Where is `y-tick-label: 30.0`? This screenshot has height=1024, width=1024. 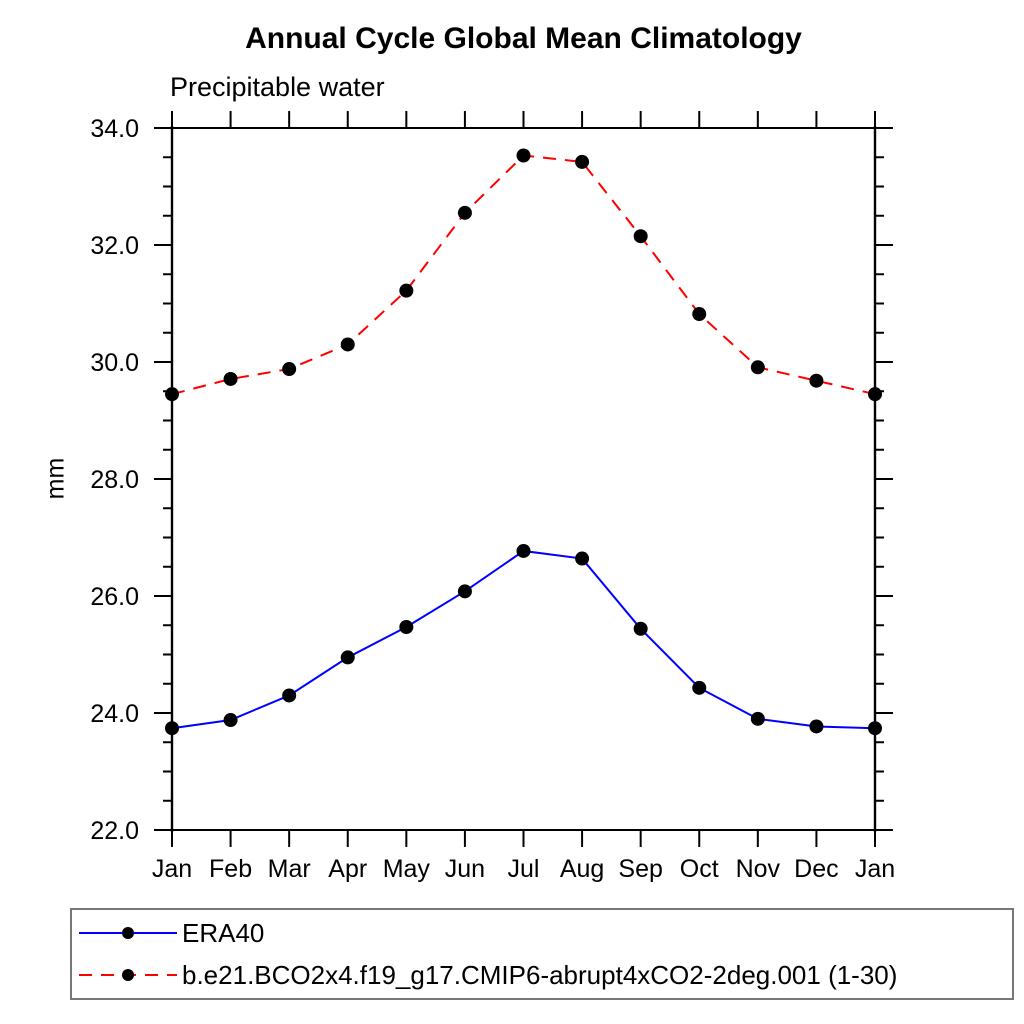 y-tick-label: 30.0 is located at coordinates (114, 363).